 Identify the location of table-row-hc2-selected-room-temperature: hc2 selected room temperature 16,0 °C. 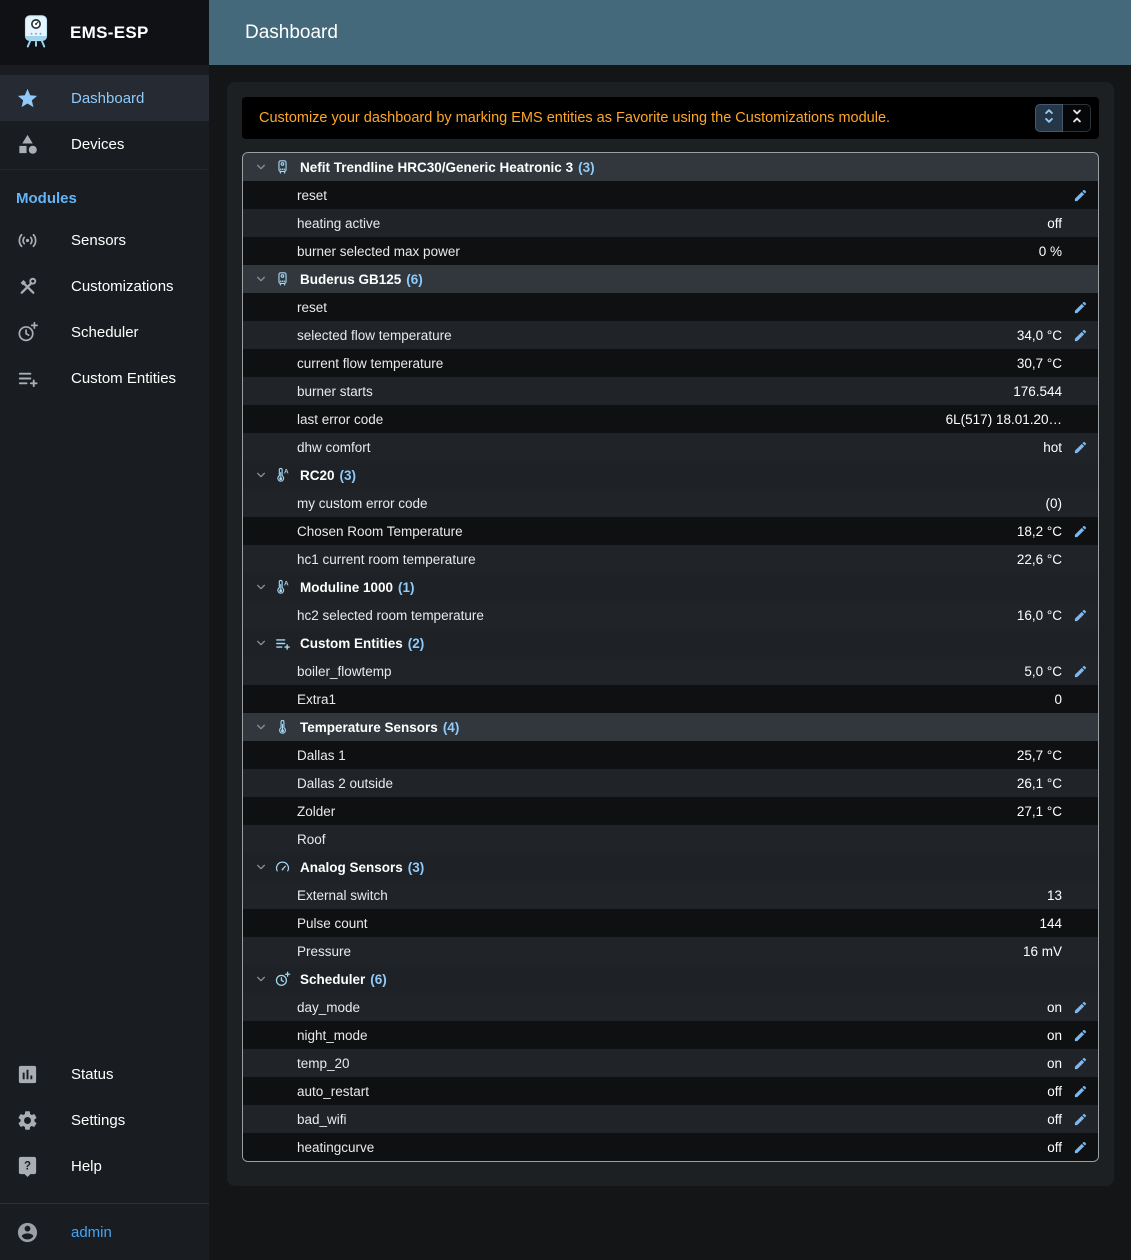
(670, 615).